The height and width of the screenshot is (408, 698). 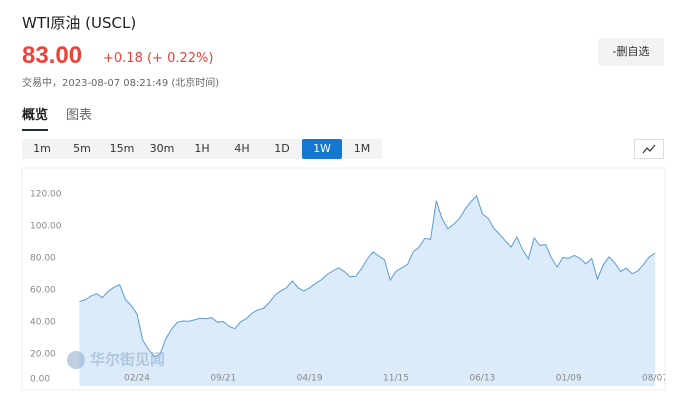 I want to click on price: 83.00, so click(x=52, y=55).